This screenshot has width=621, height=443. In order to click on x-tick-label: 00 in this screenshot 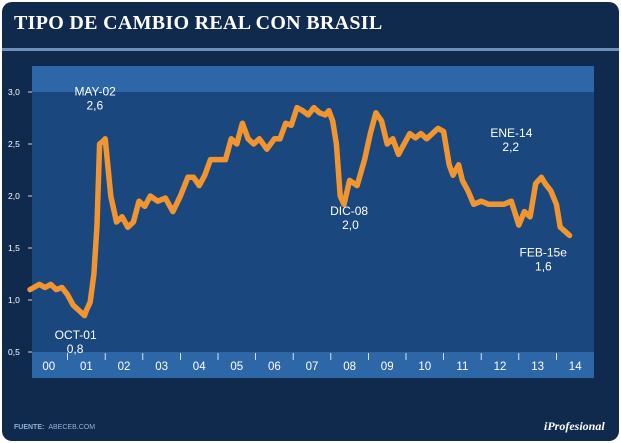, I will do `click(48, 367)`.